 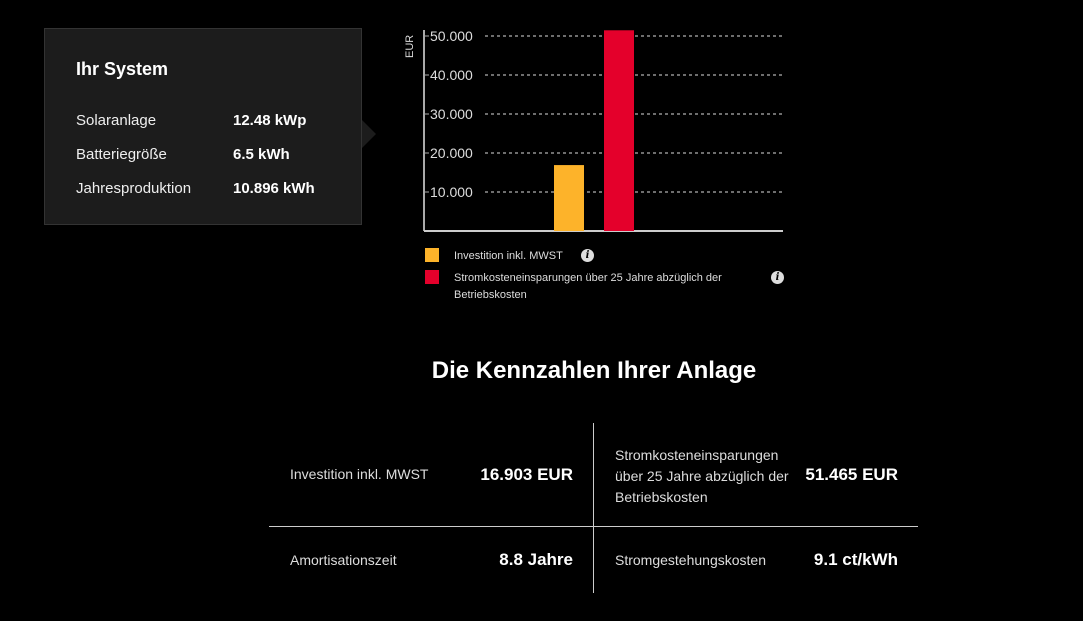 What do you see at coordinates (359, 474) in the screenshot?
I see `kpi-label: Investition inkl. MWST` at bounding box center [359, 474].